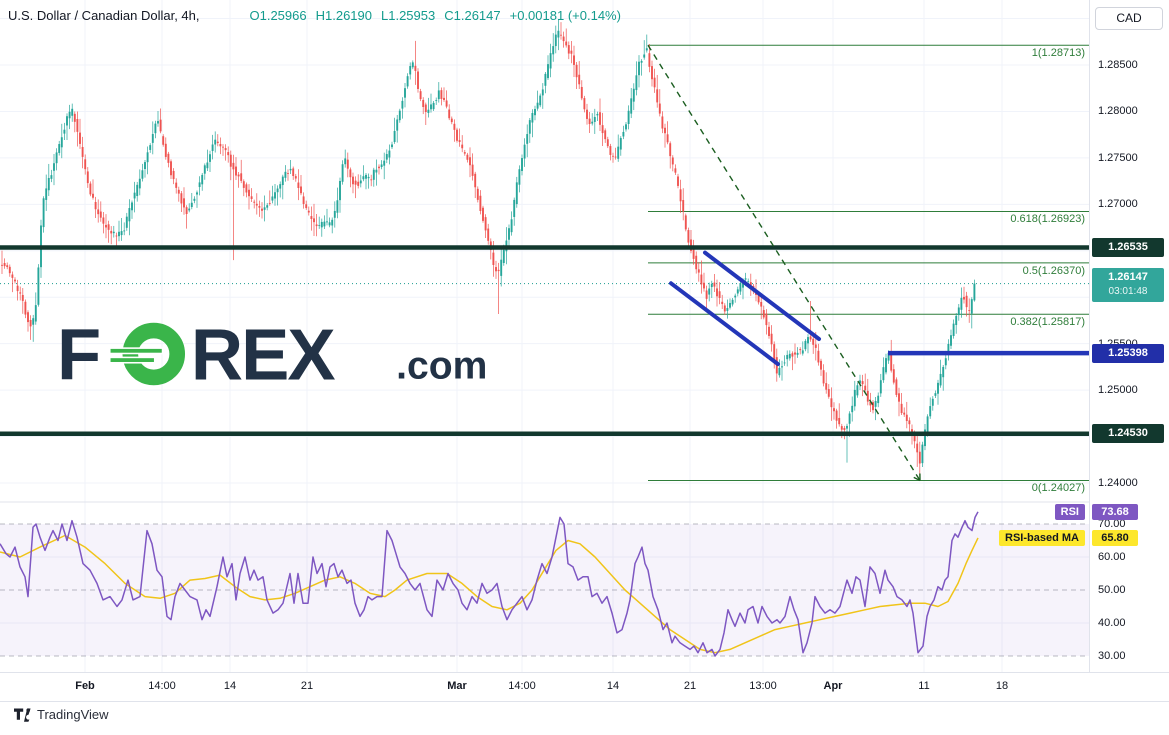  What do you see at coordinates (1118, 157) in the screenshot?
I see `price-tick-label: 1.27500` at bounding box center [1118, 157].